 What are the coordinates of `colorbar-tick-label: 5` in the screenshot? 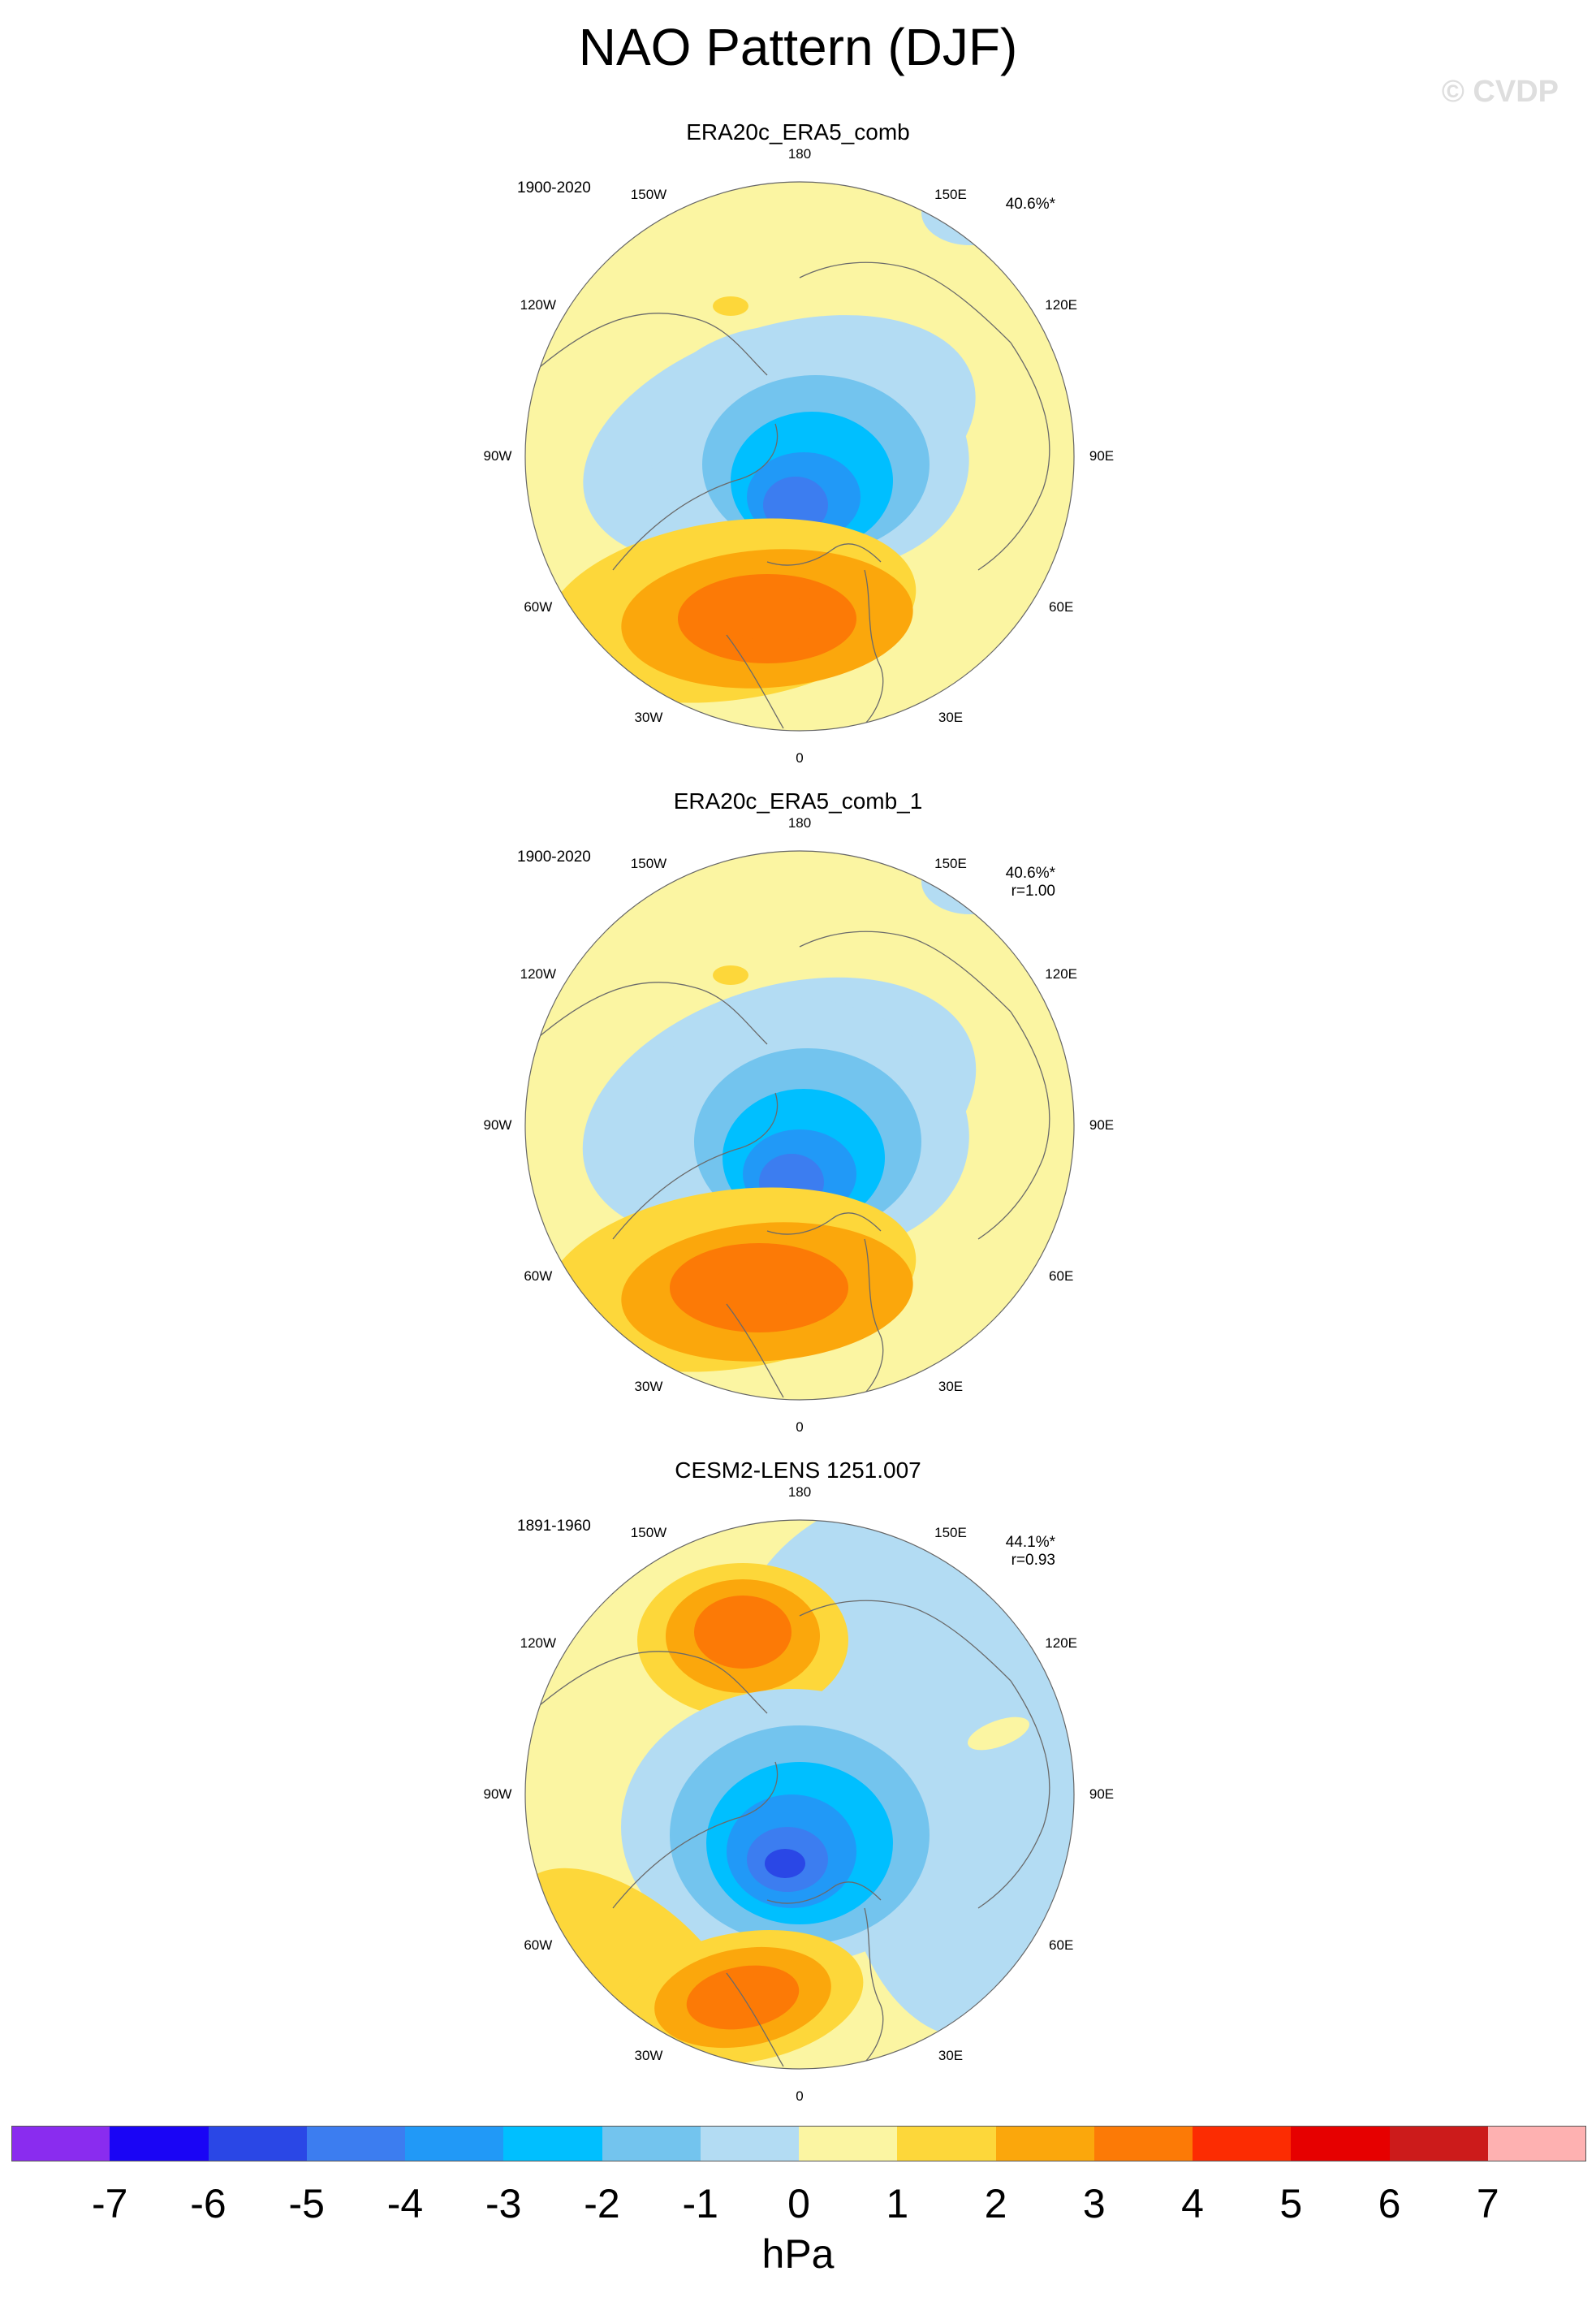 It's located at (1291, 2203).